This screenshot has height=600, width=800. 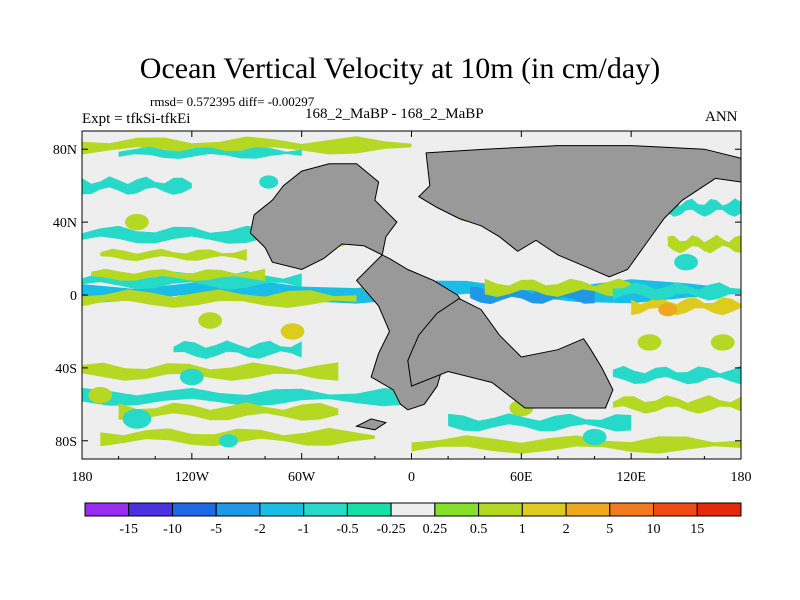 What do you see at coordinates (128, 529) in the screenshot?
I see `colorbar-label: -15` at bounding box center [128, 529].